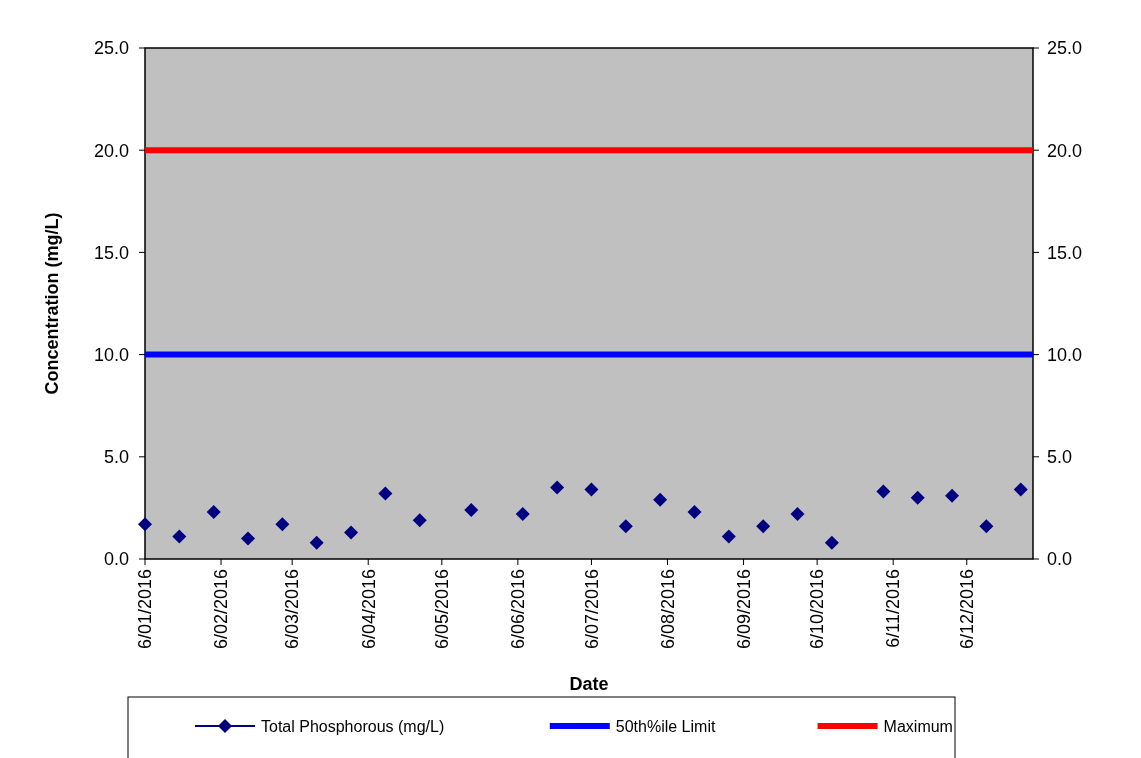 This screenshot has width=1141, height=758. Describe the element at coordinates (967, 609) in the screenshot. I see `x-tick-label: 6/12/2016` at that location.